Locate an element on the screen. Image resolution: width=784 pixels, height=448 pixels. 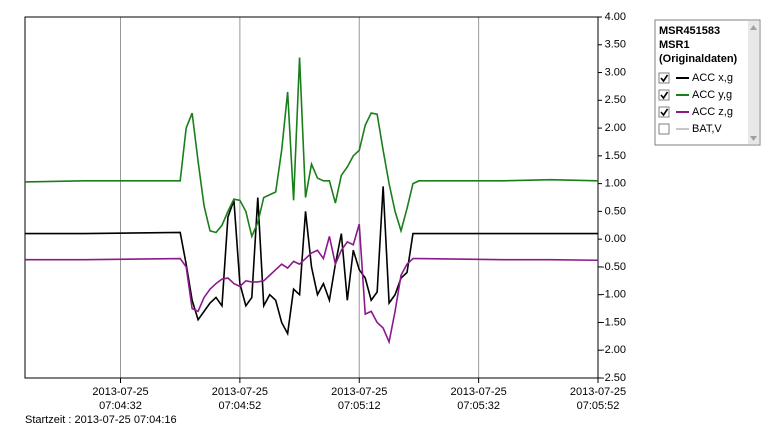
y-tick-label: 4.00 is located at coordinates (615, 17).